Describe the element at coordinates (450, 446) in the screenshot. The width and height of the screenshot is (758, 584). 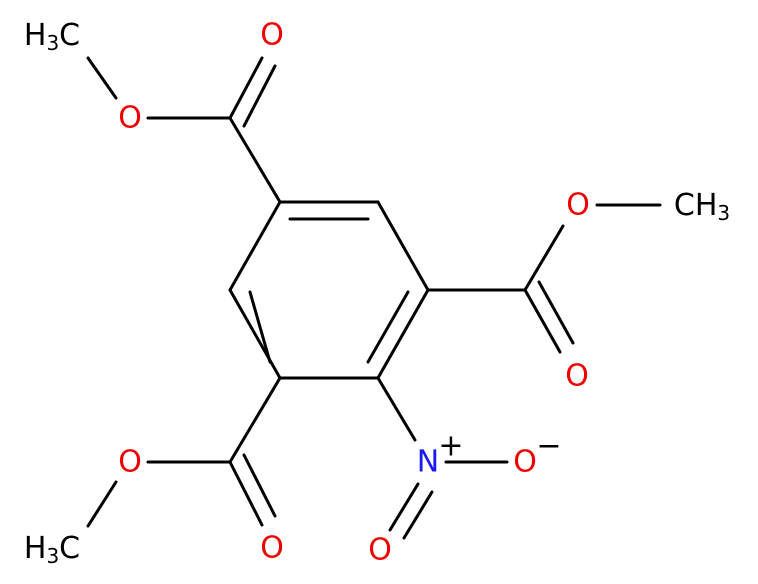
I see `charge: +` at that location.